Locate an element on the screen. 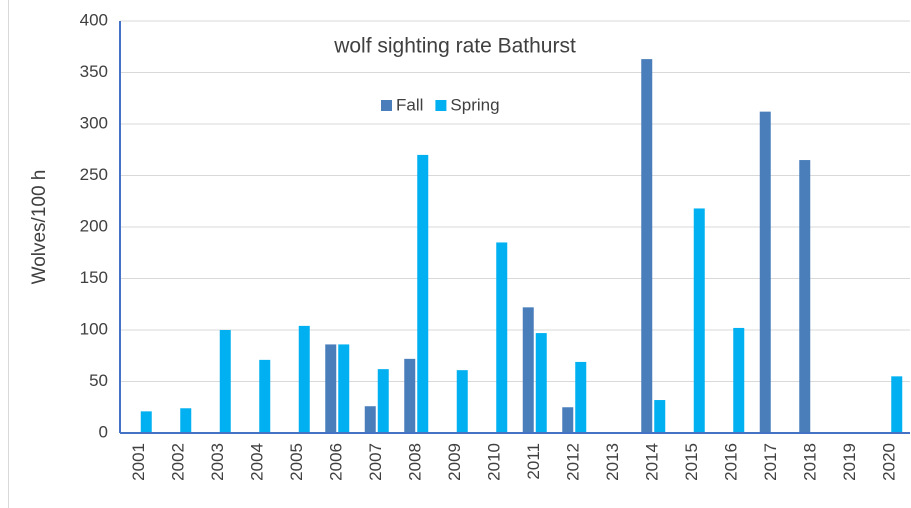 The width and height of the screenshot is (911, 508). x-tick-label: 2015 is located at coordinates (691, 462).